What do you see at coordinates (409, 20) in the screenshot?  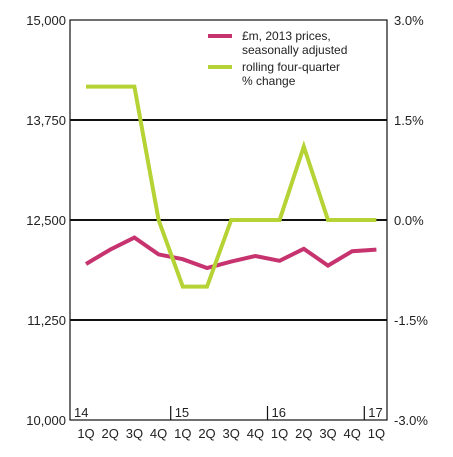 I see `right-tick-label: 3.0%` at bounding box center [409, 20].